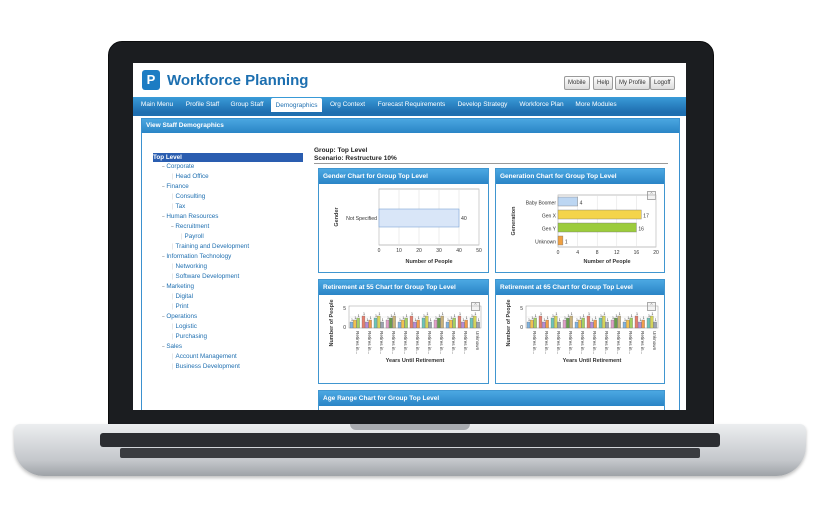  I want to click on tree-item: − Recruitment, so click(228, 227).